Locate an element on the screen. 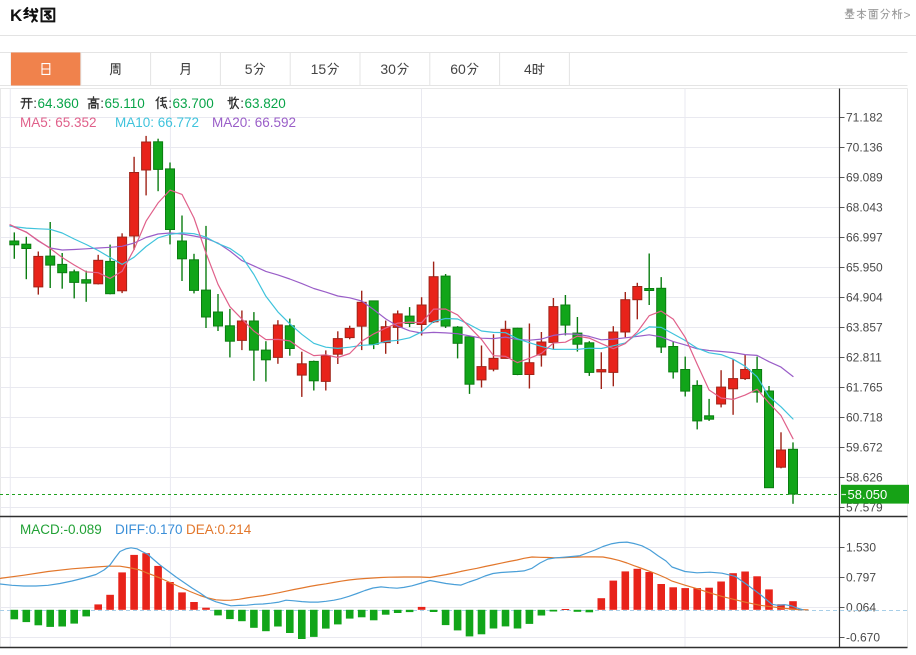  svg-text: K is located at coordinates (16, 15).